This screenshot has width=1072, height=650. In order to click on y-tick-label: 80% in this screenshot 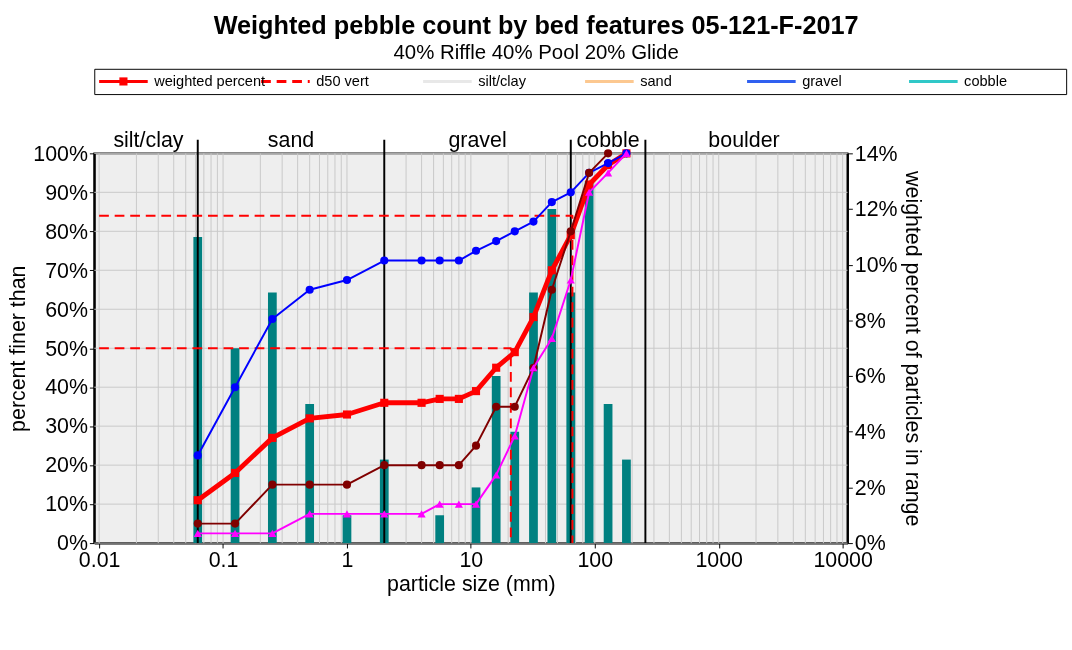, I will do `click(66, 231)`.